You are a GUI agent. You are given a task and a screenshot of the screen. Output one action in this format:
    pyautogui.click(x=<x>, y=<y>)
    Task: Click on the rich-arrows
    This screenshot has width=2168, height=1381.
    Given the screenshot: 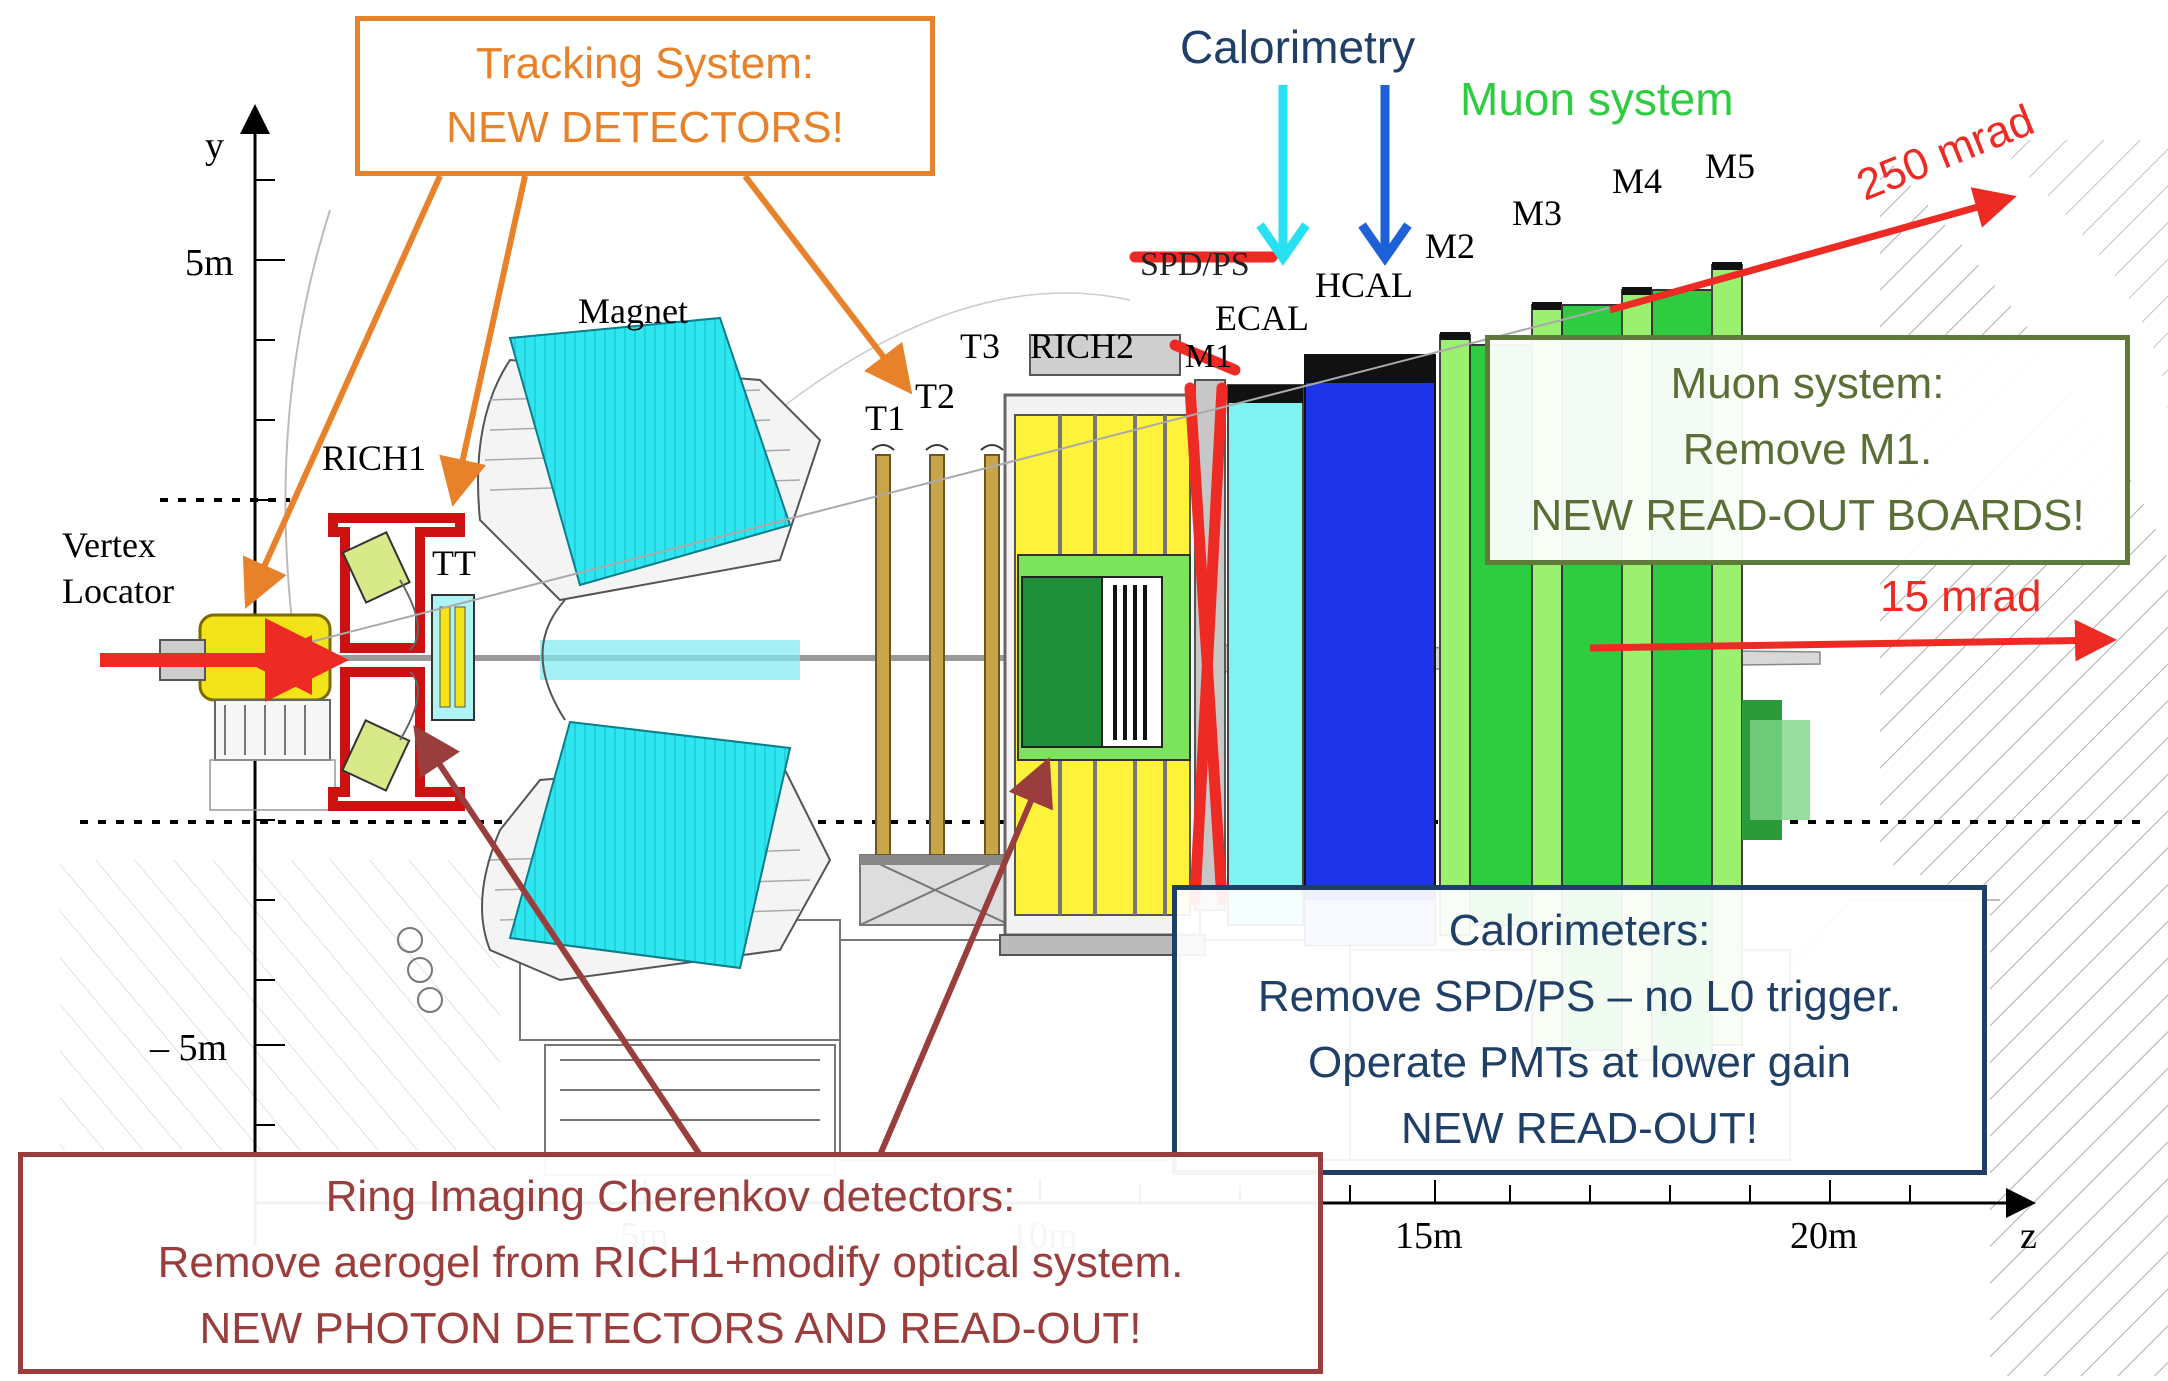 What is the action you would take?
    pyautogui.click(x=733, y=941)
    